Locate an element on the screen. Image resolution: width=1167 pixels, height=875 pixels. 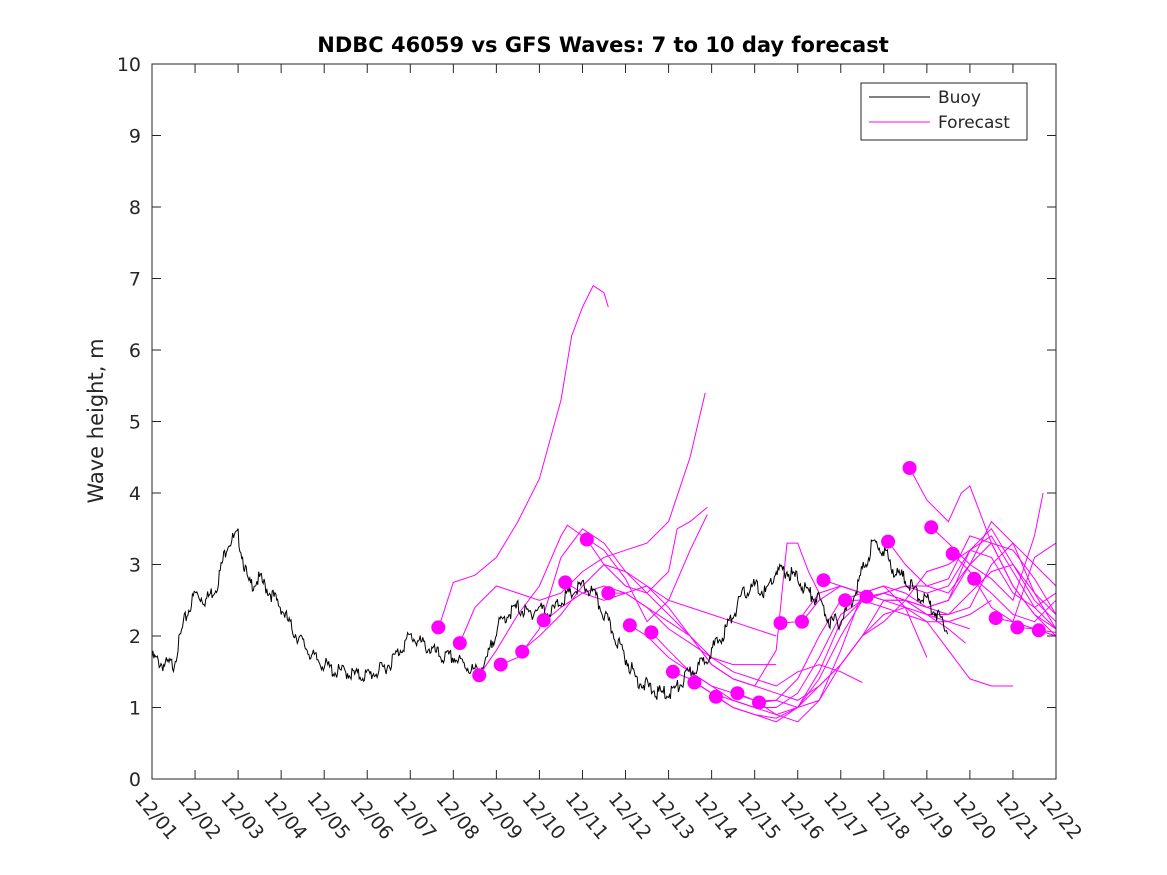
legend: Buoy Forecast is located at coordinates (944, 111).